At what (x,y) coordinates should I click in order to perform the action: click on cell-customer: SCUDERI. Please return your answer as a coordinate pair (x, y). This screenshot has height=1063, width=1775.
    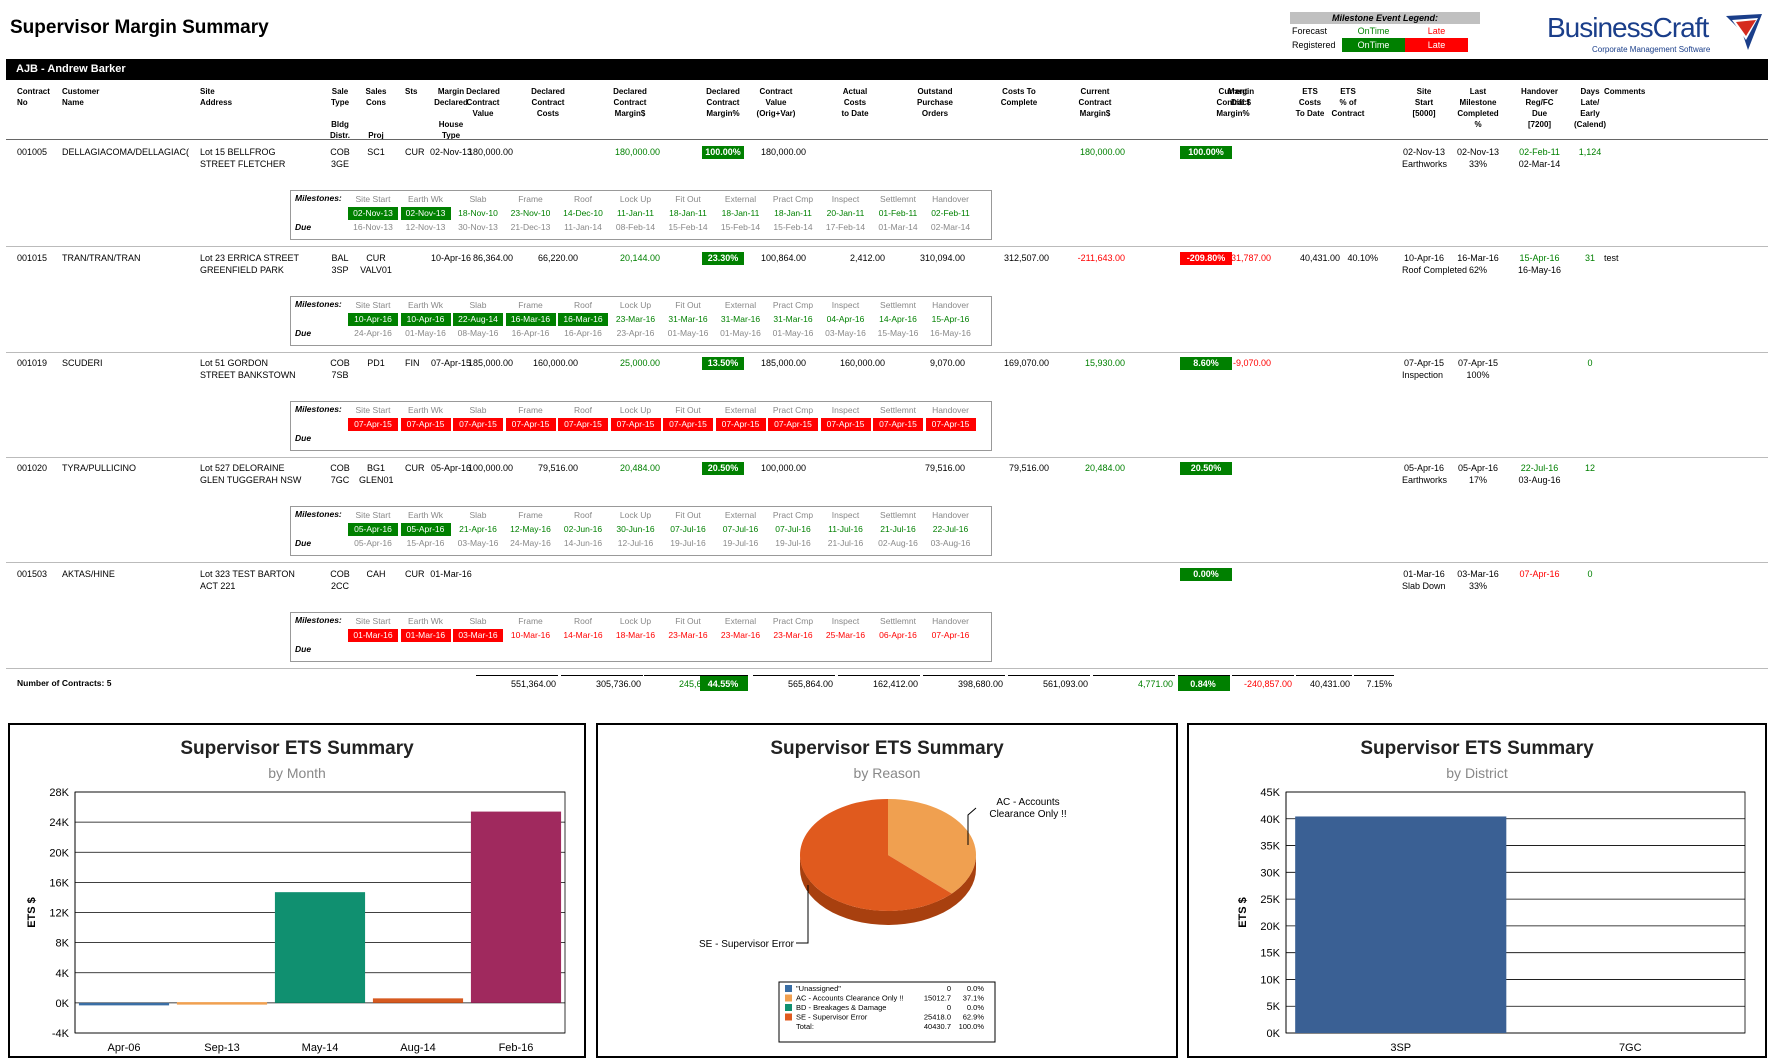
    Looking at the image, I should click on (82, 363).